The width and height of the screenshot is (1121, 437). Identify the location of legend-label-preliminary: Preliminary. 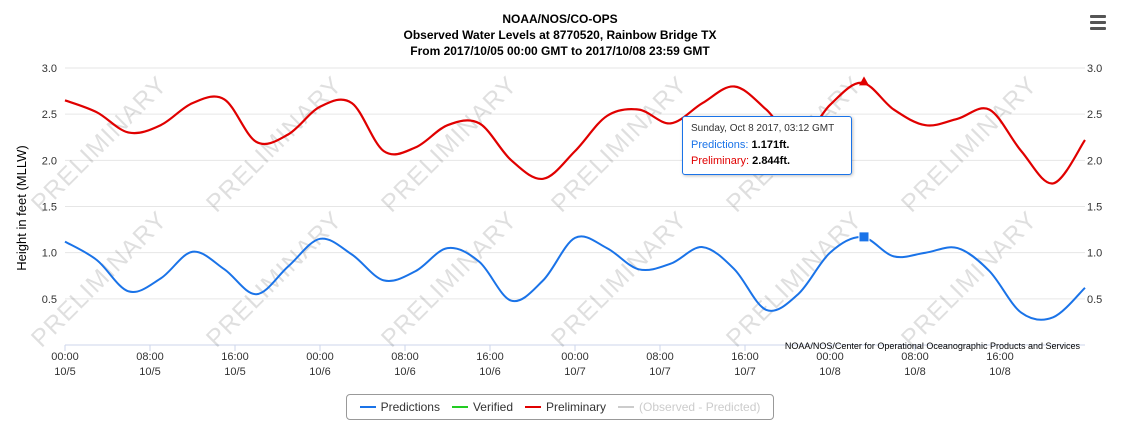
(576, 407).